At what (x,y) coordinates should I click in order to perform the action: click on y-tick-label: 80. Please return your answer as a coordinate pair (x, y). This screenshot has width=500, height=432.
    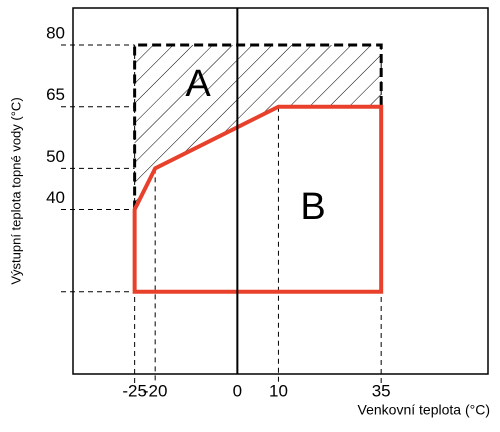
    Looking at the image, I should click on (55, 32).